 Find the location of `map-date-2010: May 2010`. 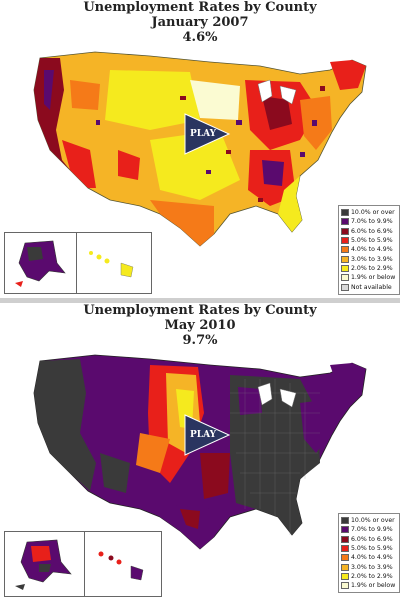

map-date-2010: May 2010 is located at coordinates (200, 325).